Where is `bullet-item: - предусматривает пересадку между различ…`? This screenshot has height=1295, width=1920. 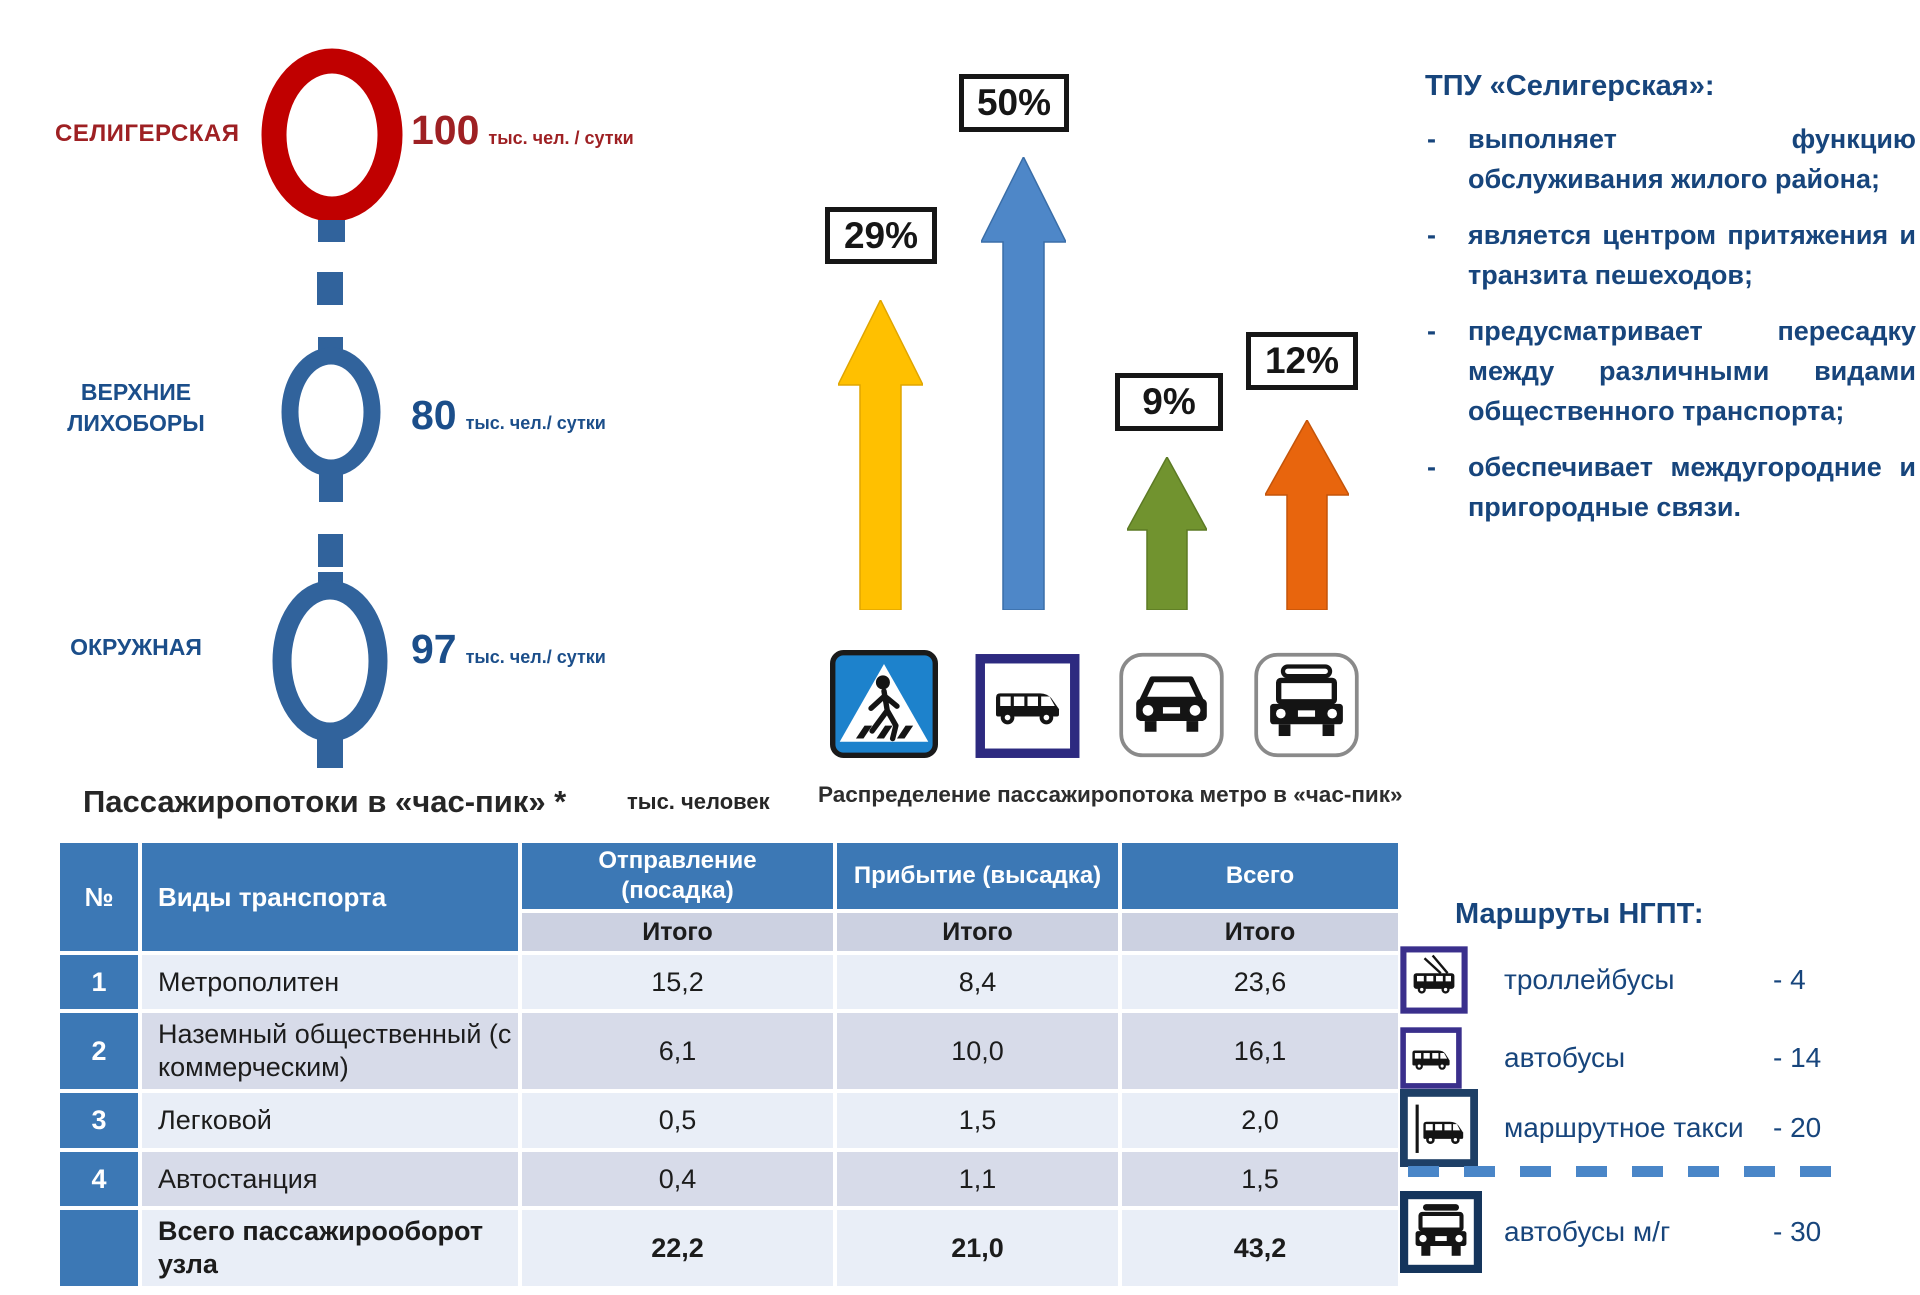 bullet-item: - предусматривает пересадку между различ… is located at coordinates (1670, 371).